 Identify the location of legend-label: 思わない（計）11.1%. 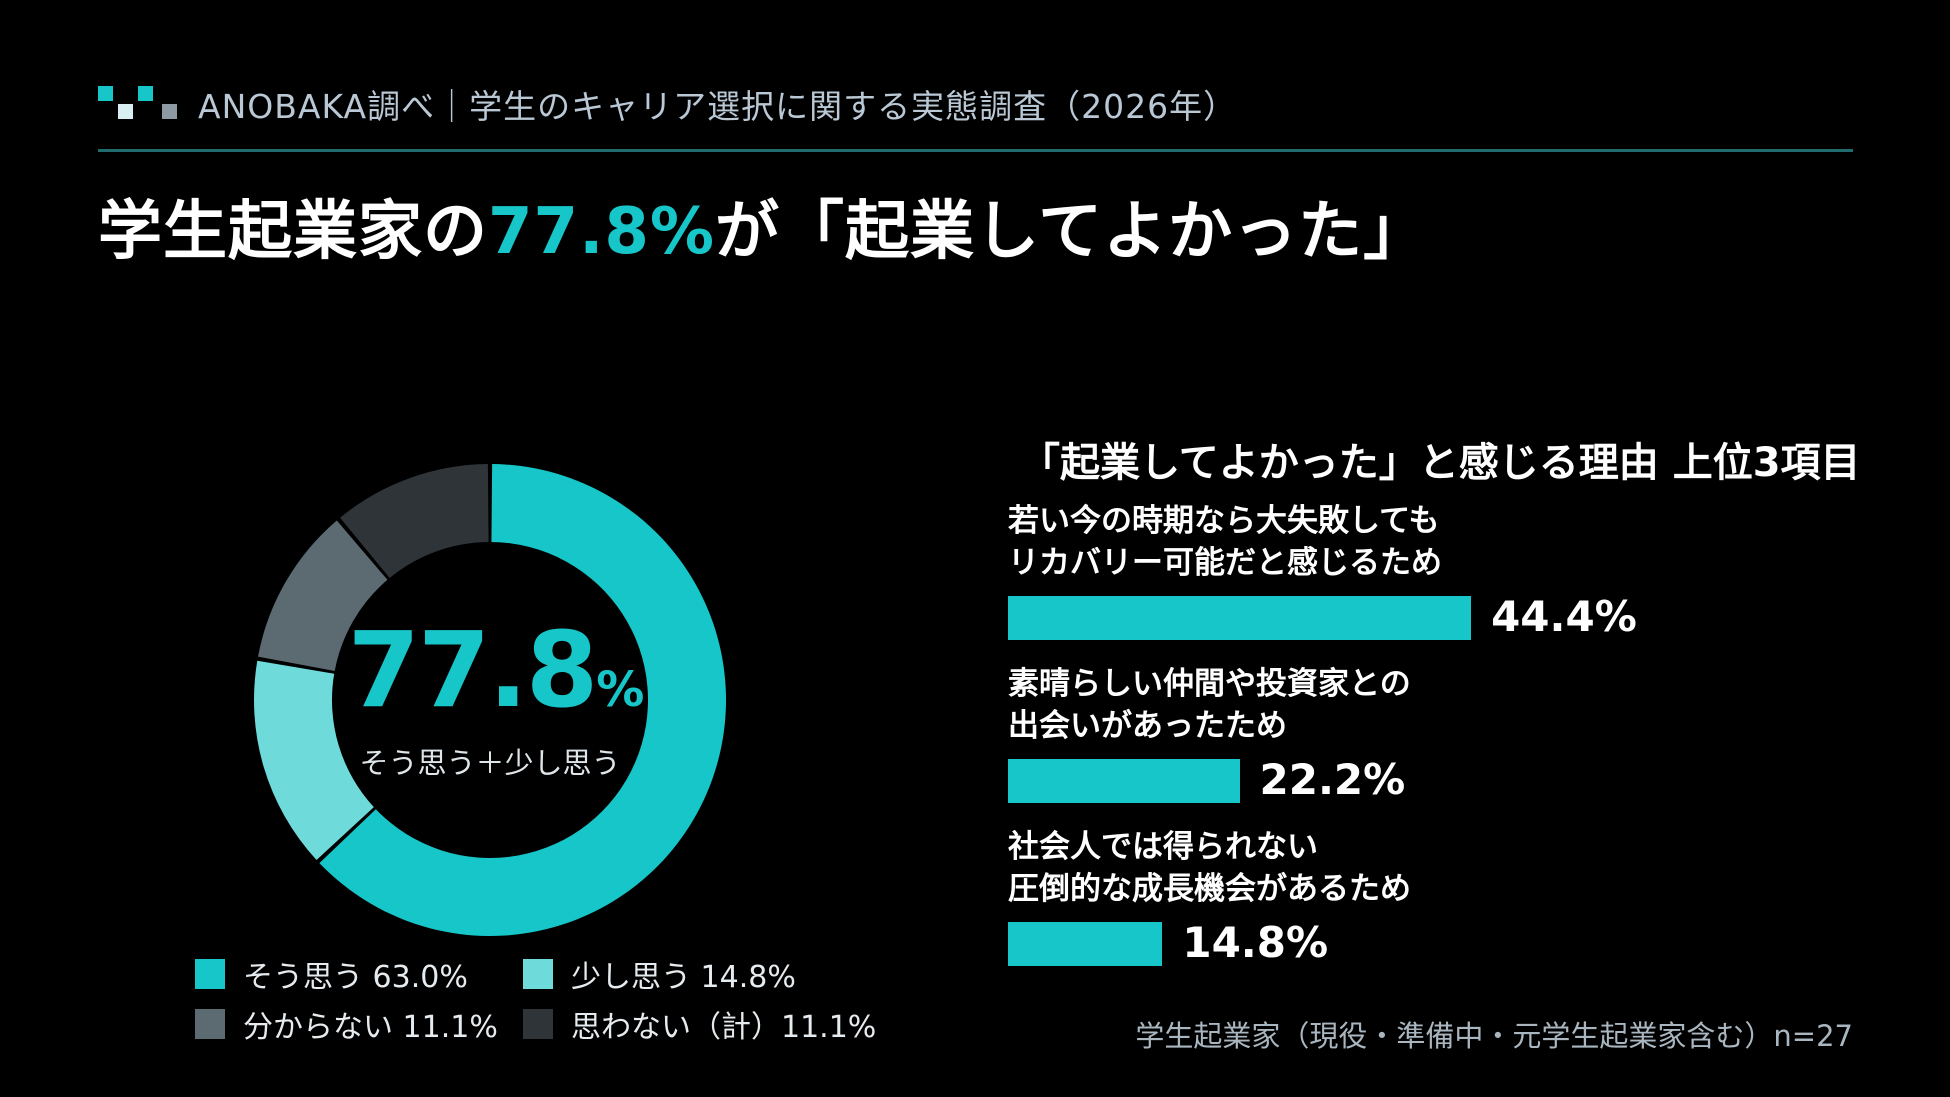
(724, 1027).